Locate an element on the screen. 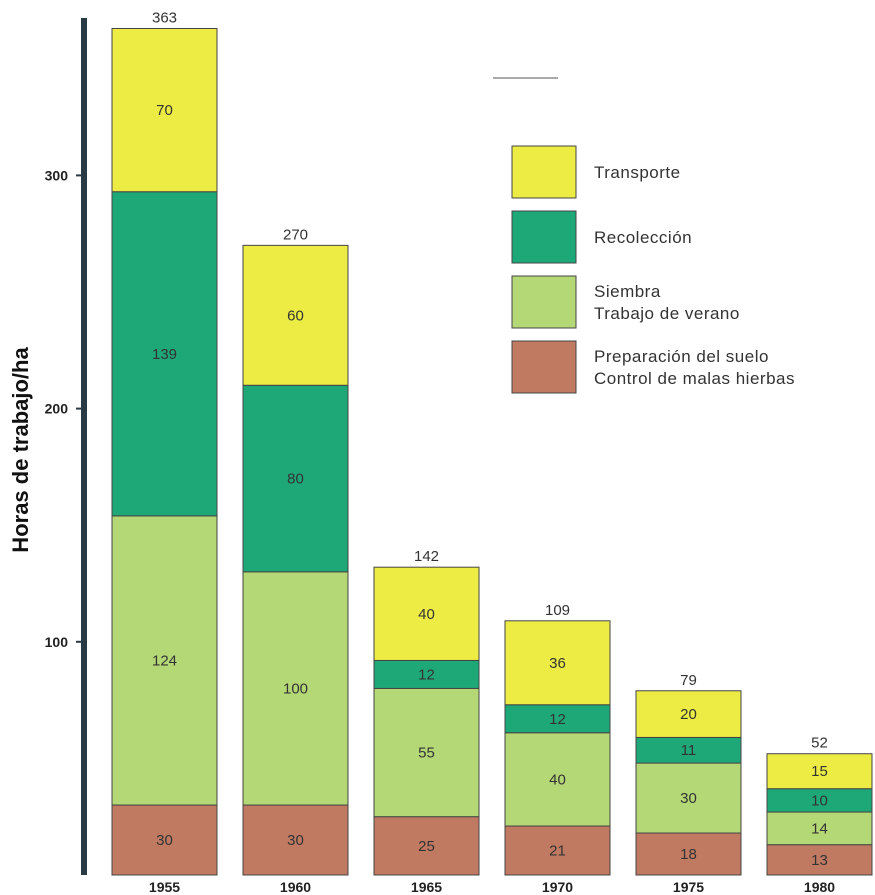 Image resolution: width=875 pixels, height=895 pixels. legend-label: Siembra is located at coordinates (627, 291).